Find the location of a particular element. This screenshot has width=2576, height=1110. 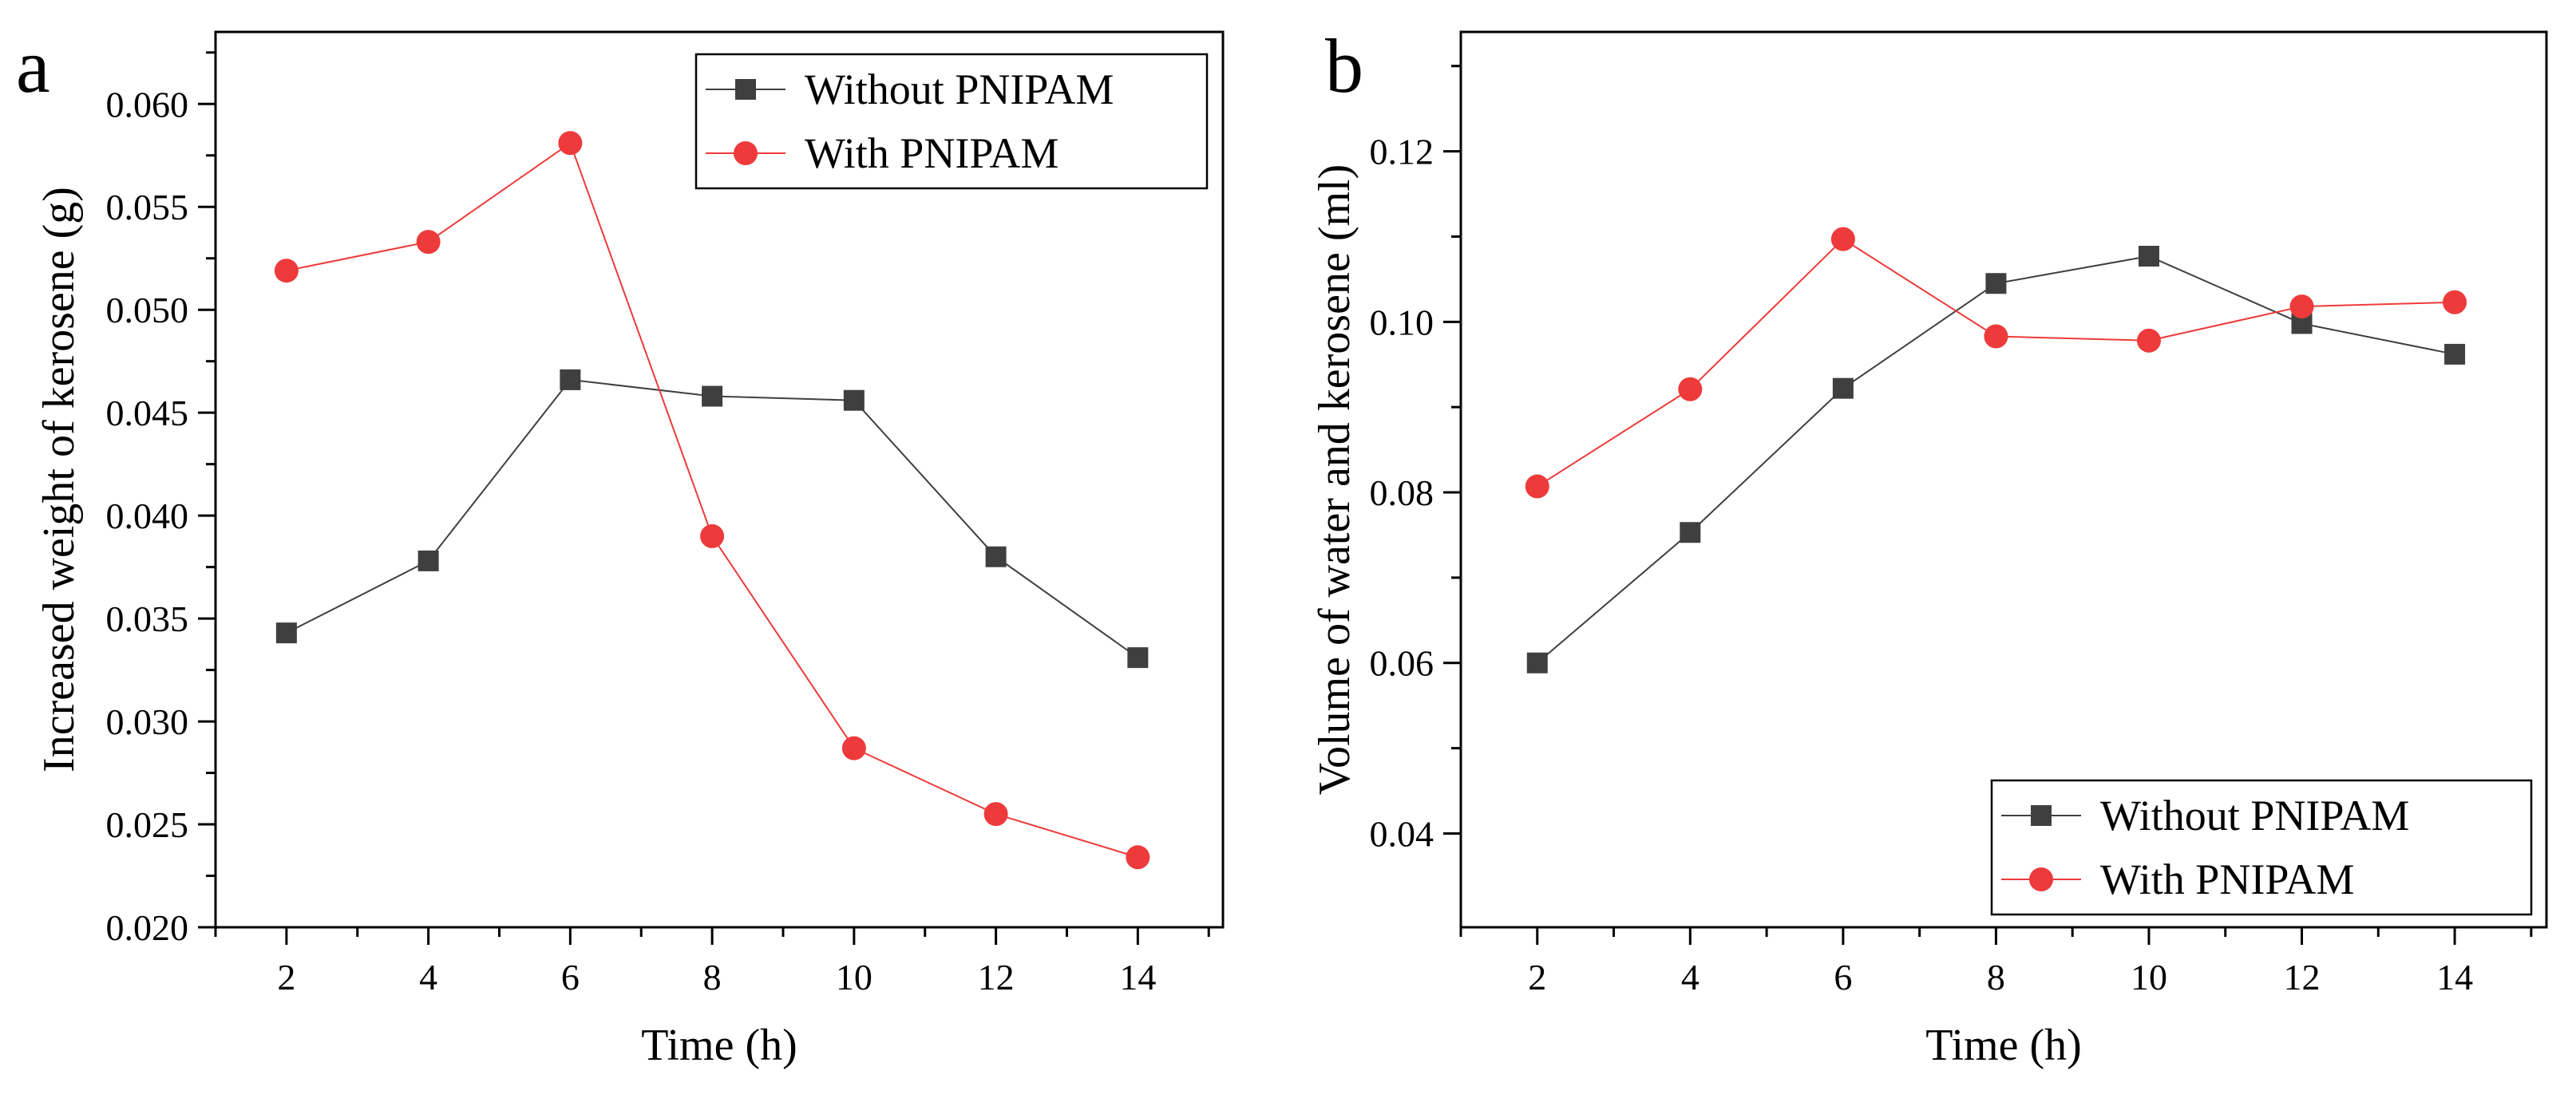

y-tick-label: 0.025 is located at coordinates (147, 825).